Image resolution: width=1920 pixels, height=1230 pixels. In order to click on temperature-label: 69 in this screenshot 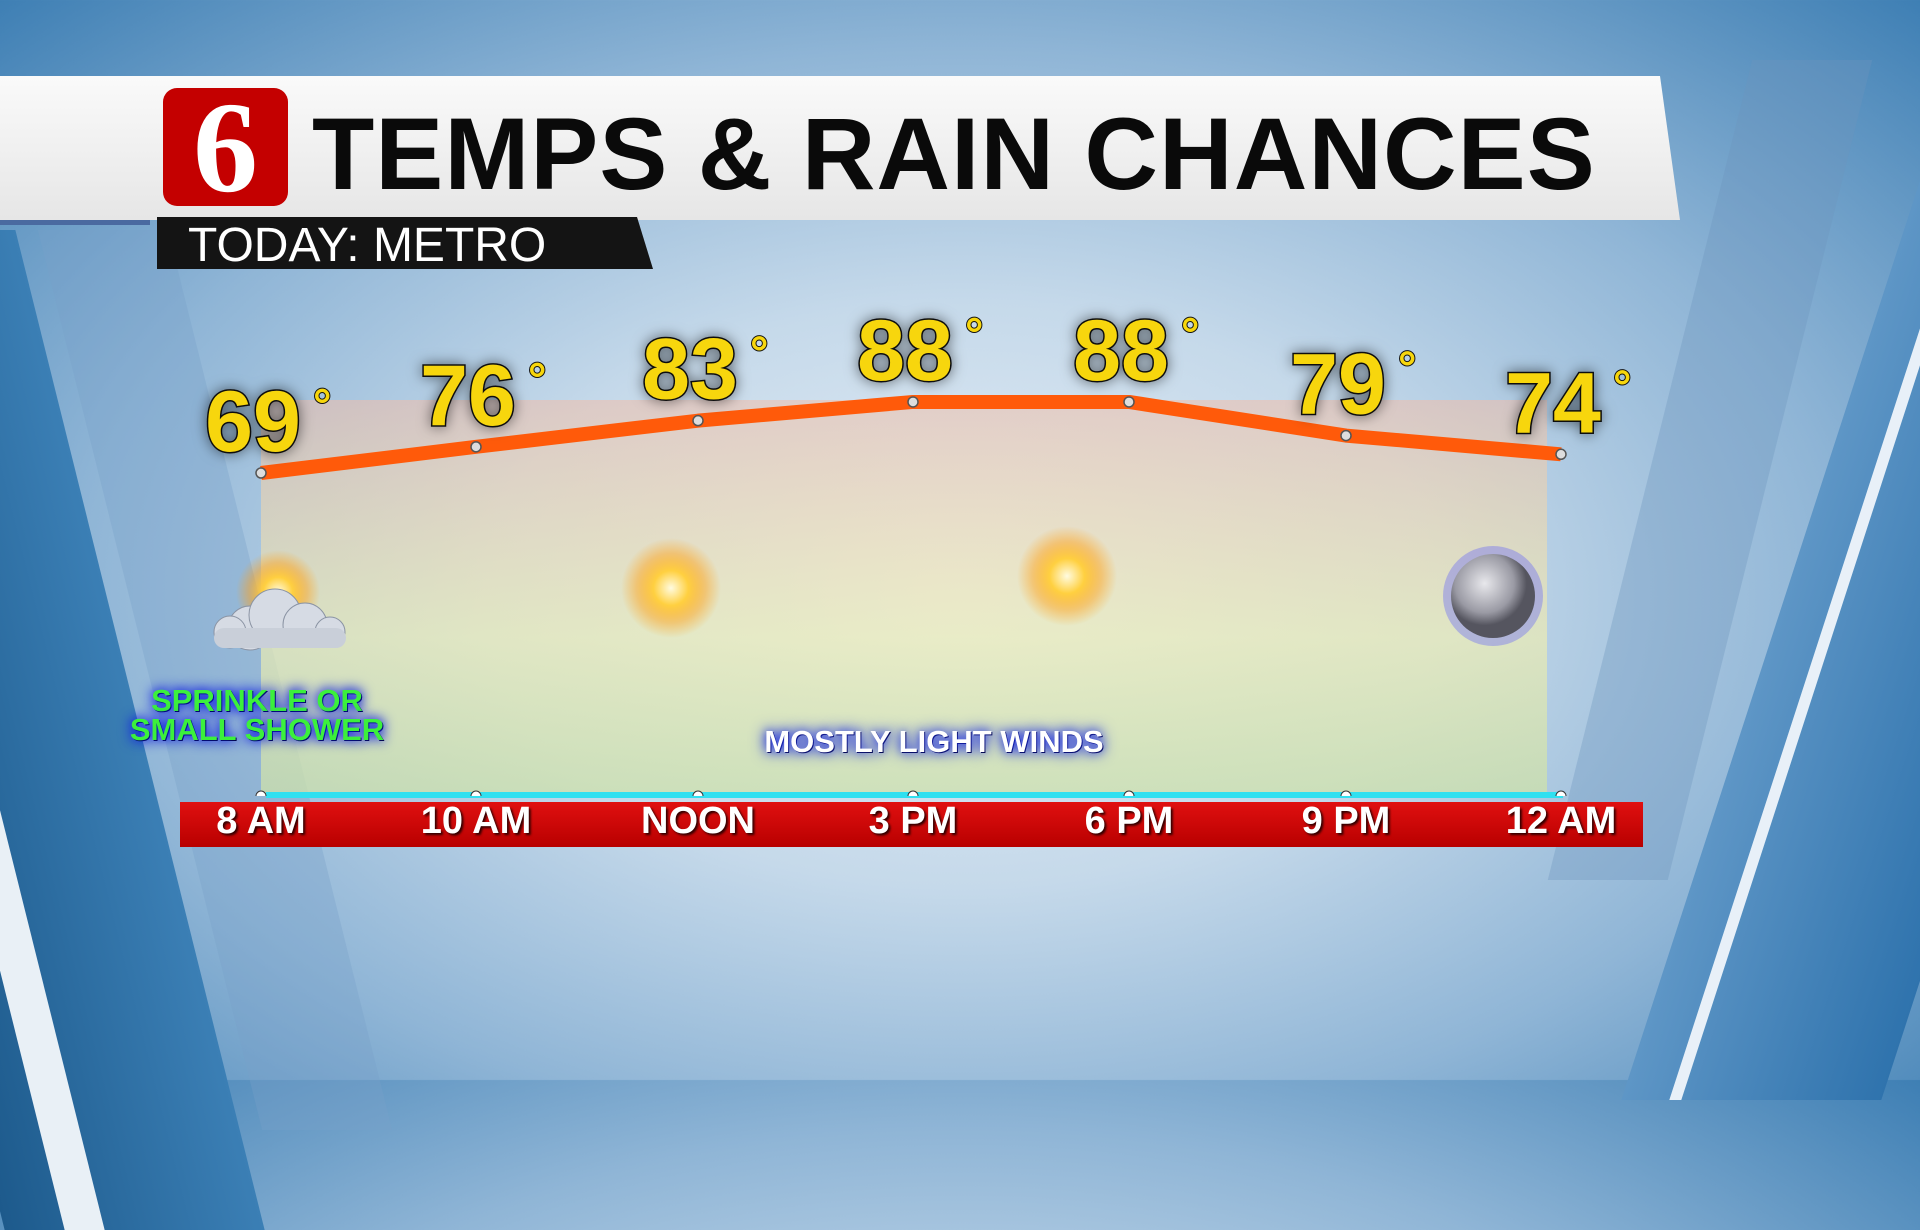, I will do `click(253, 422)`.